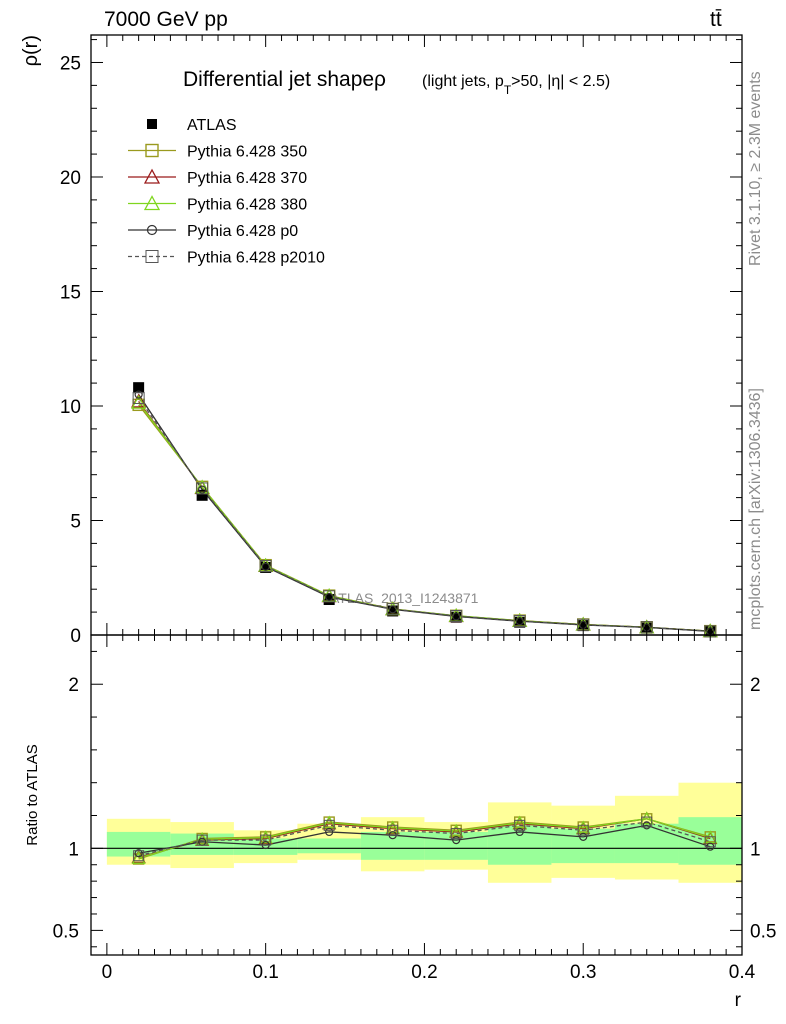  Describe the element at coordinates (284, 79) in the screenshot. I see `chart-title: Differential jet shapeρ` at that location.